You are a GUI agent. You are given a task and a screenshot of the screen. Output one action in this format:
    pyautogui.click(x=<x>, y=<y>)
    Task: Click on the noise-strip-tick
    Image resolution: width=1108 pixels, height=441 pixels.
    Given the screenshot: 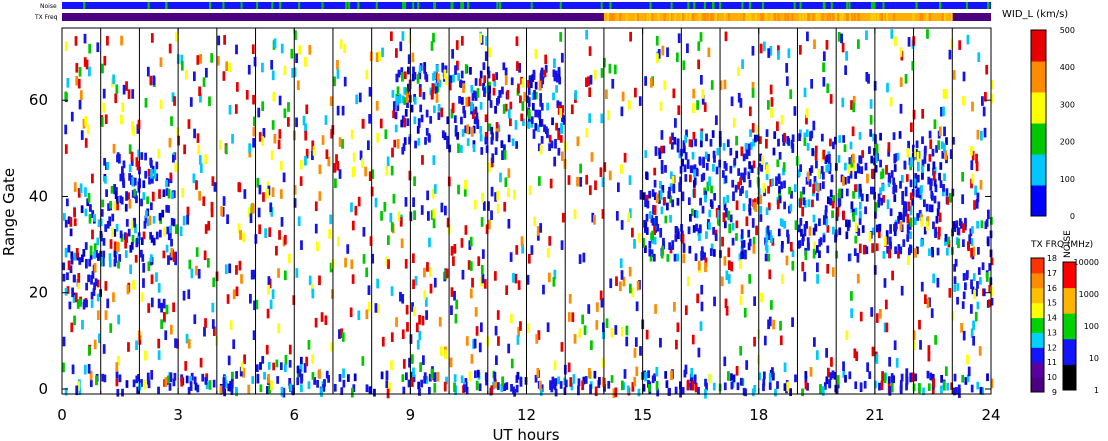 What is the action you would take?
    pyautogui.click(x=418, y=5)
    